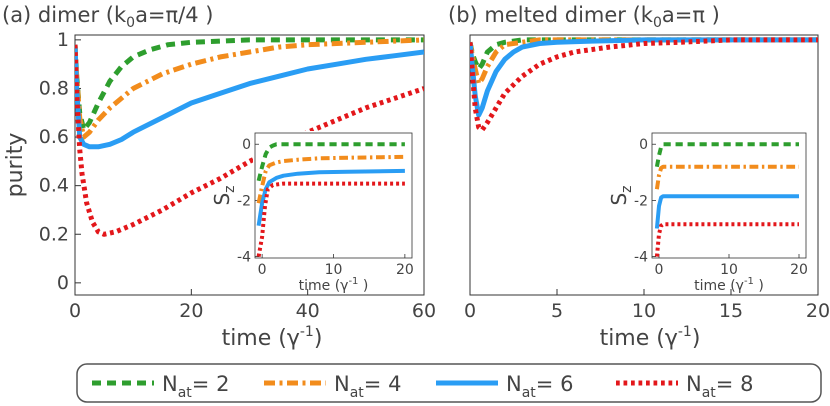 The image size is (830, 406). What do you see at coordinates (334, 270) in the screenshot?
I see `panel-a-inset-x-tick-label: 10` at bounding box center [334, 270].